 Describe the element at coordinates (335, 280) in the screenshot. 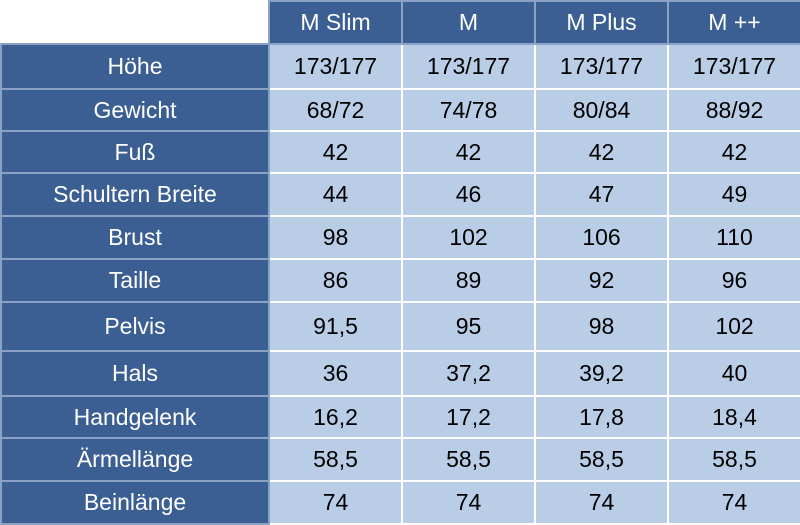

I see `table-cell: 86` at that location.